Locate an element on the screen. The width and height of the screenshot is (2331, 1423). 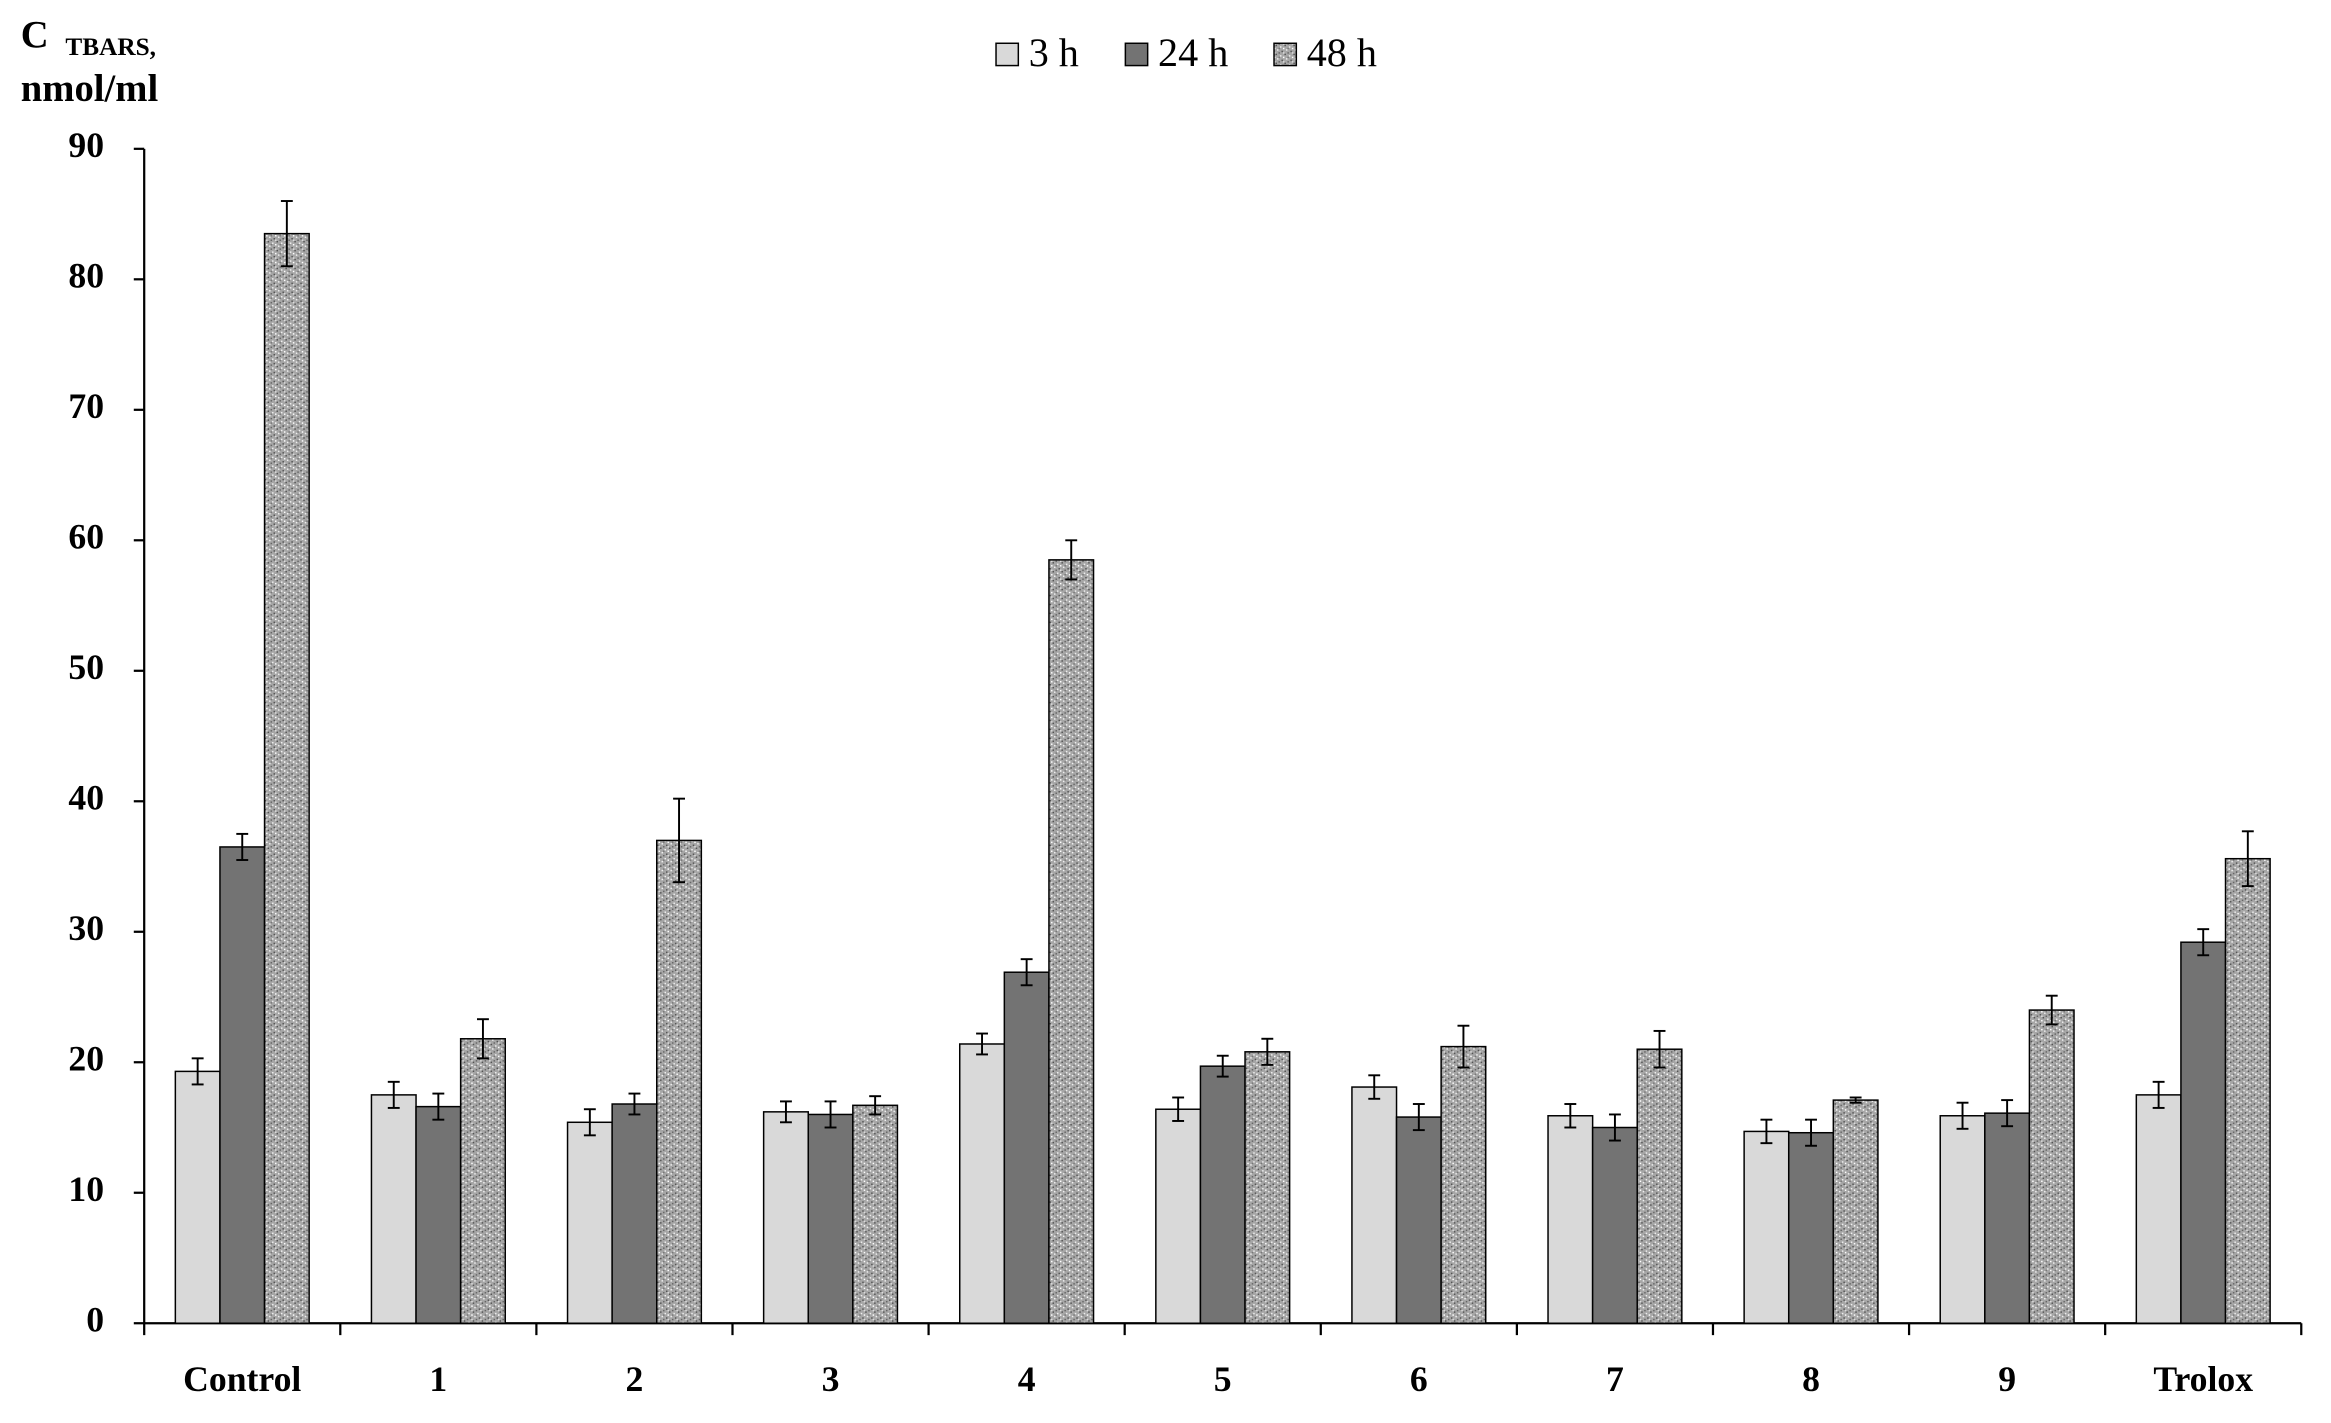
y-tick-label: 50 is located at coordinates (86, 667).